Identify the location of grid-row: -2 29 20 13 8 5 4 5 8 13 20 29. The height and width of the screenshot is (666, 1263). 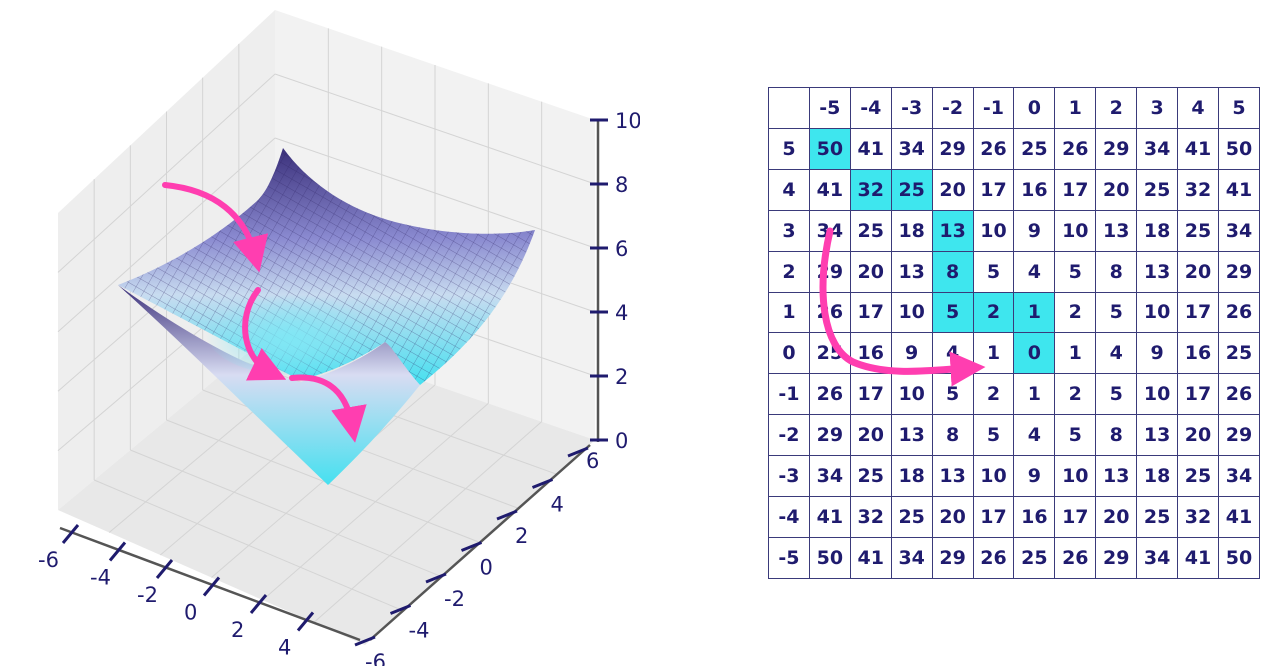
(1014, 435).